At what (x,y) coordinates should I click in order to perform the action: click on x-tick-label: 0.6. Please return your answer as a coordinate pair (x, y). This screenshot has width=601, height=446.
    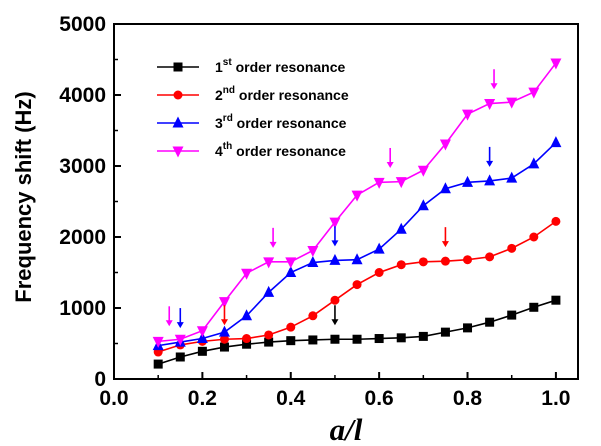
    Looking at the image, I should click on (379, 398).